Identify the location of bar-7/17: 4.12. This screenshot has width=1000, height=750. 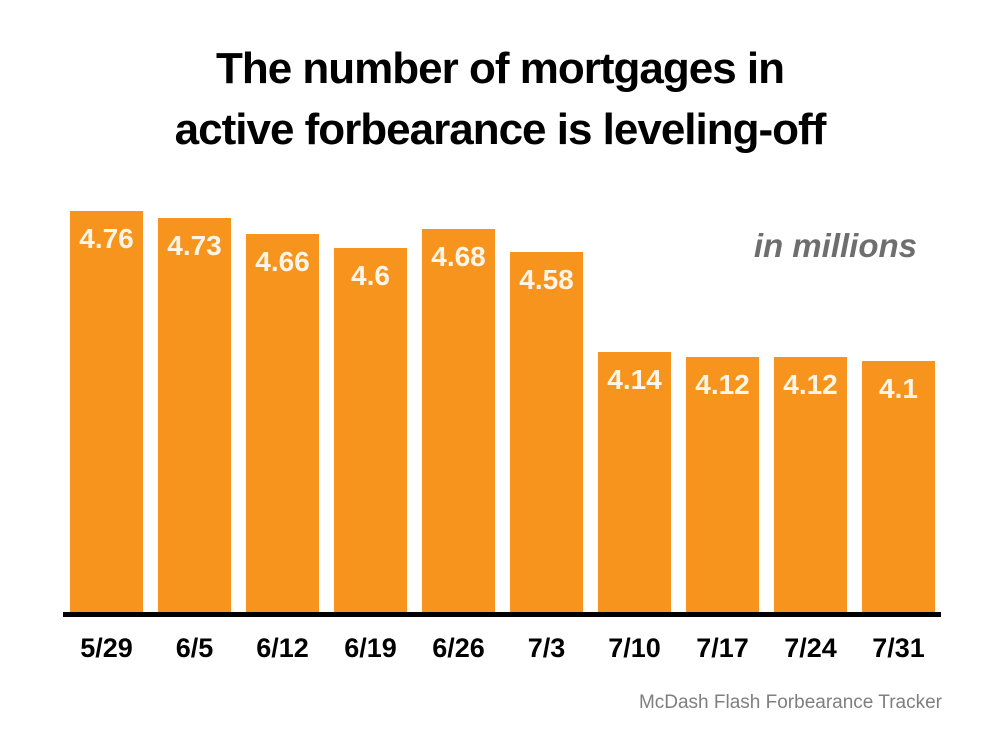
(722, 484).